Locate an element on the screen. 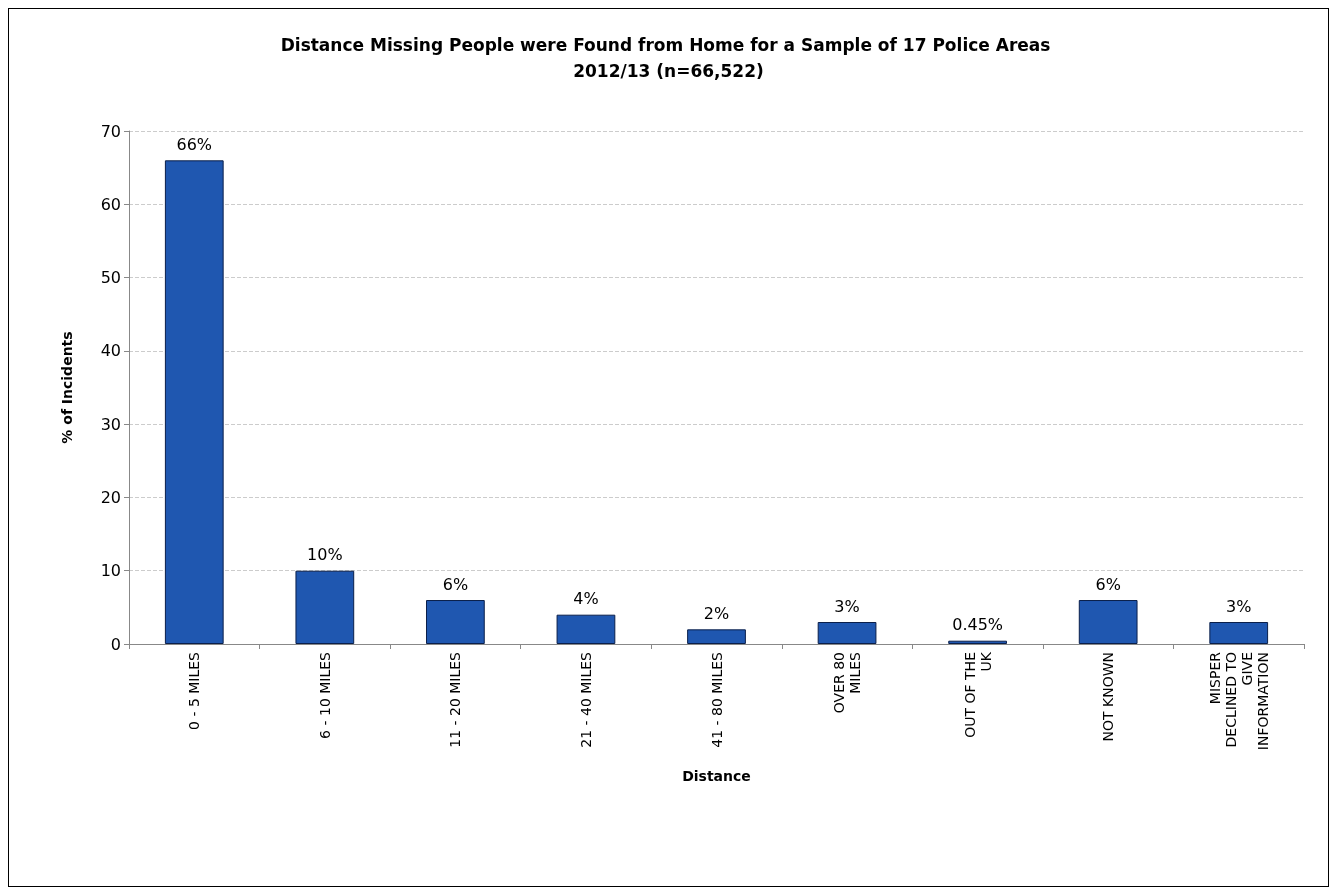  y-tick-label: 70 is located at coordinates (110, 131).